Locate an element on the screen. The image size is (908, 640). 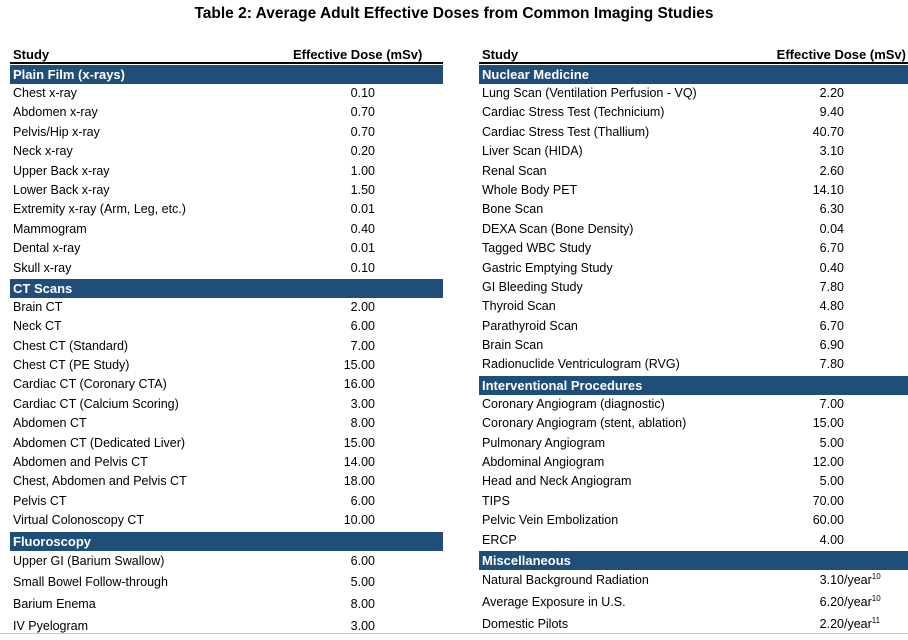
table-row: Upper Back x-ray 1.00 is located at coordinates (226, 171).